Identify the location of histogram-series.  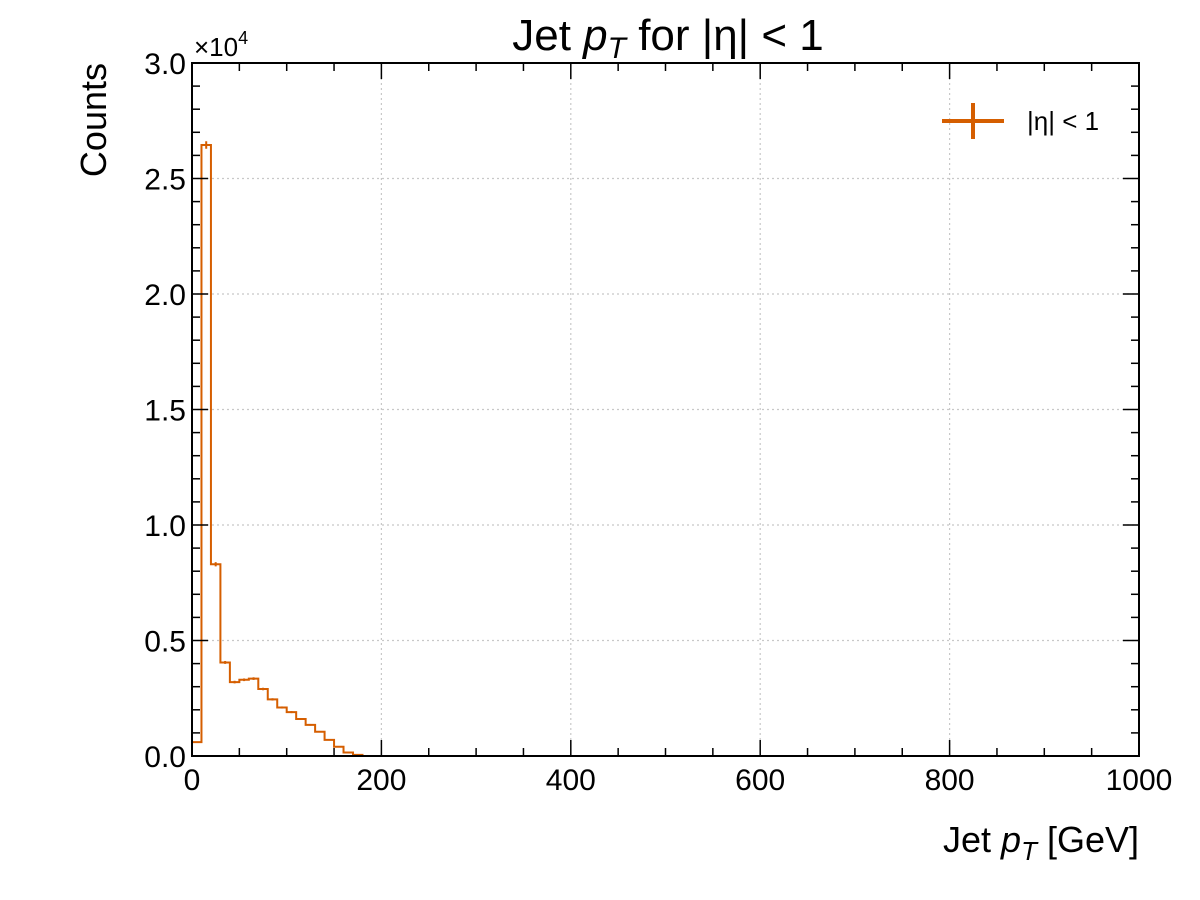
(277, 448).